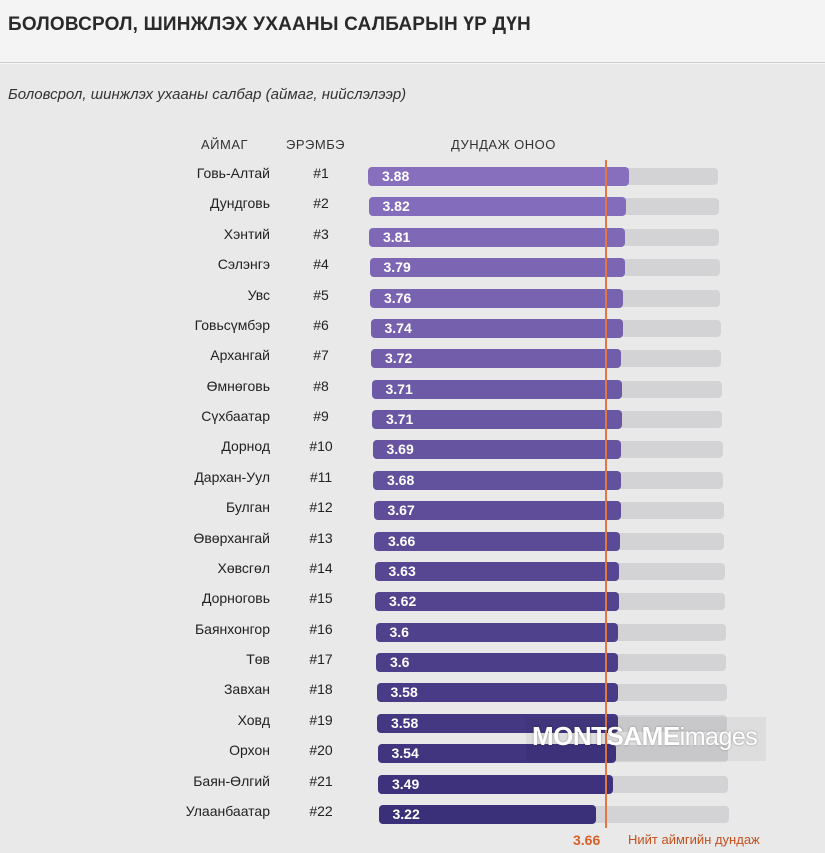  What do you see at coordinates (321, 598) in the screenshot?
I see `rank-label: #15` at bounding box center [321, 598].